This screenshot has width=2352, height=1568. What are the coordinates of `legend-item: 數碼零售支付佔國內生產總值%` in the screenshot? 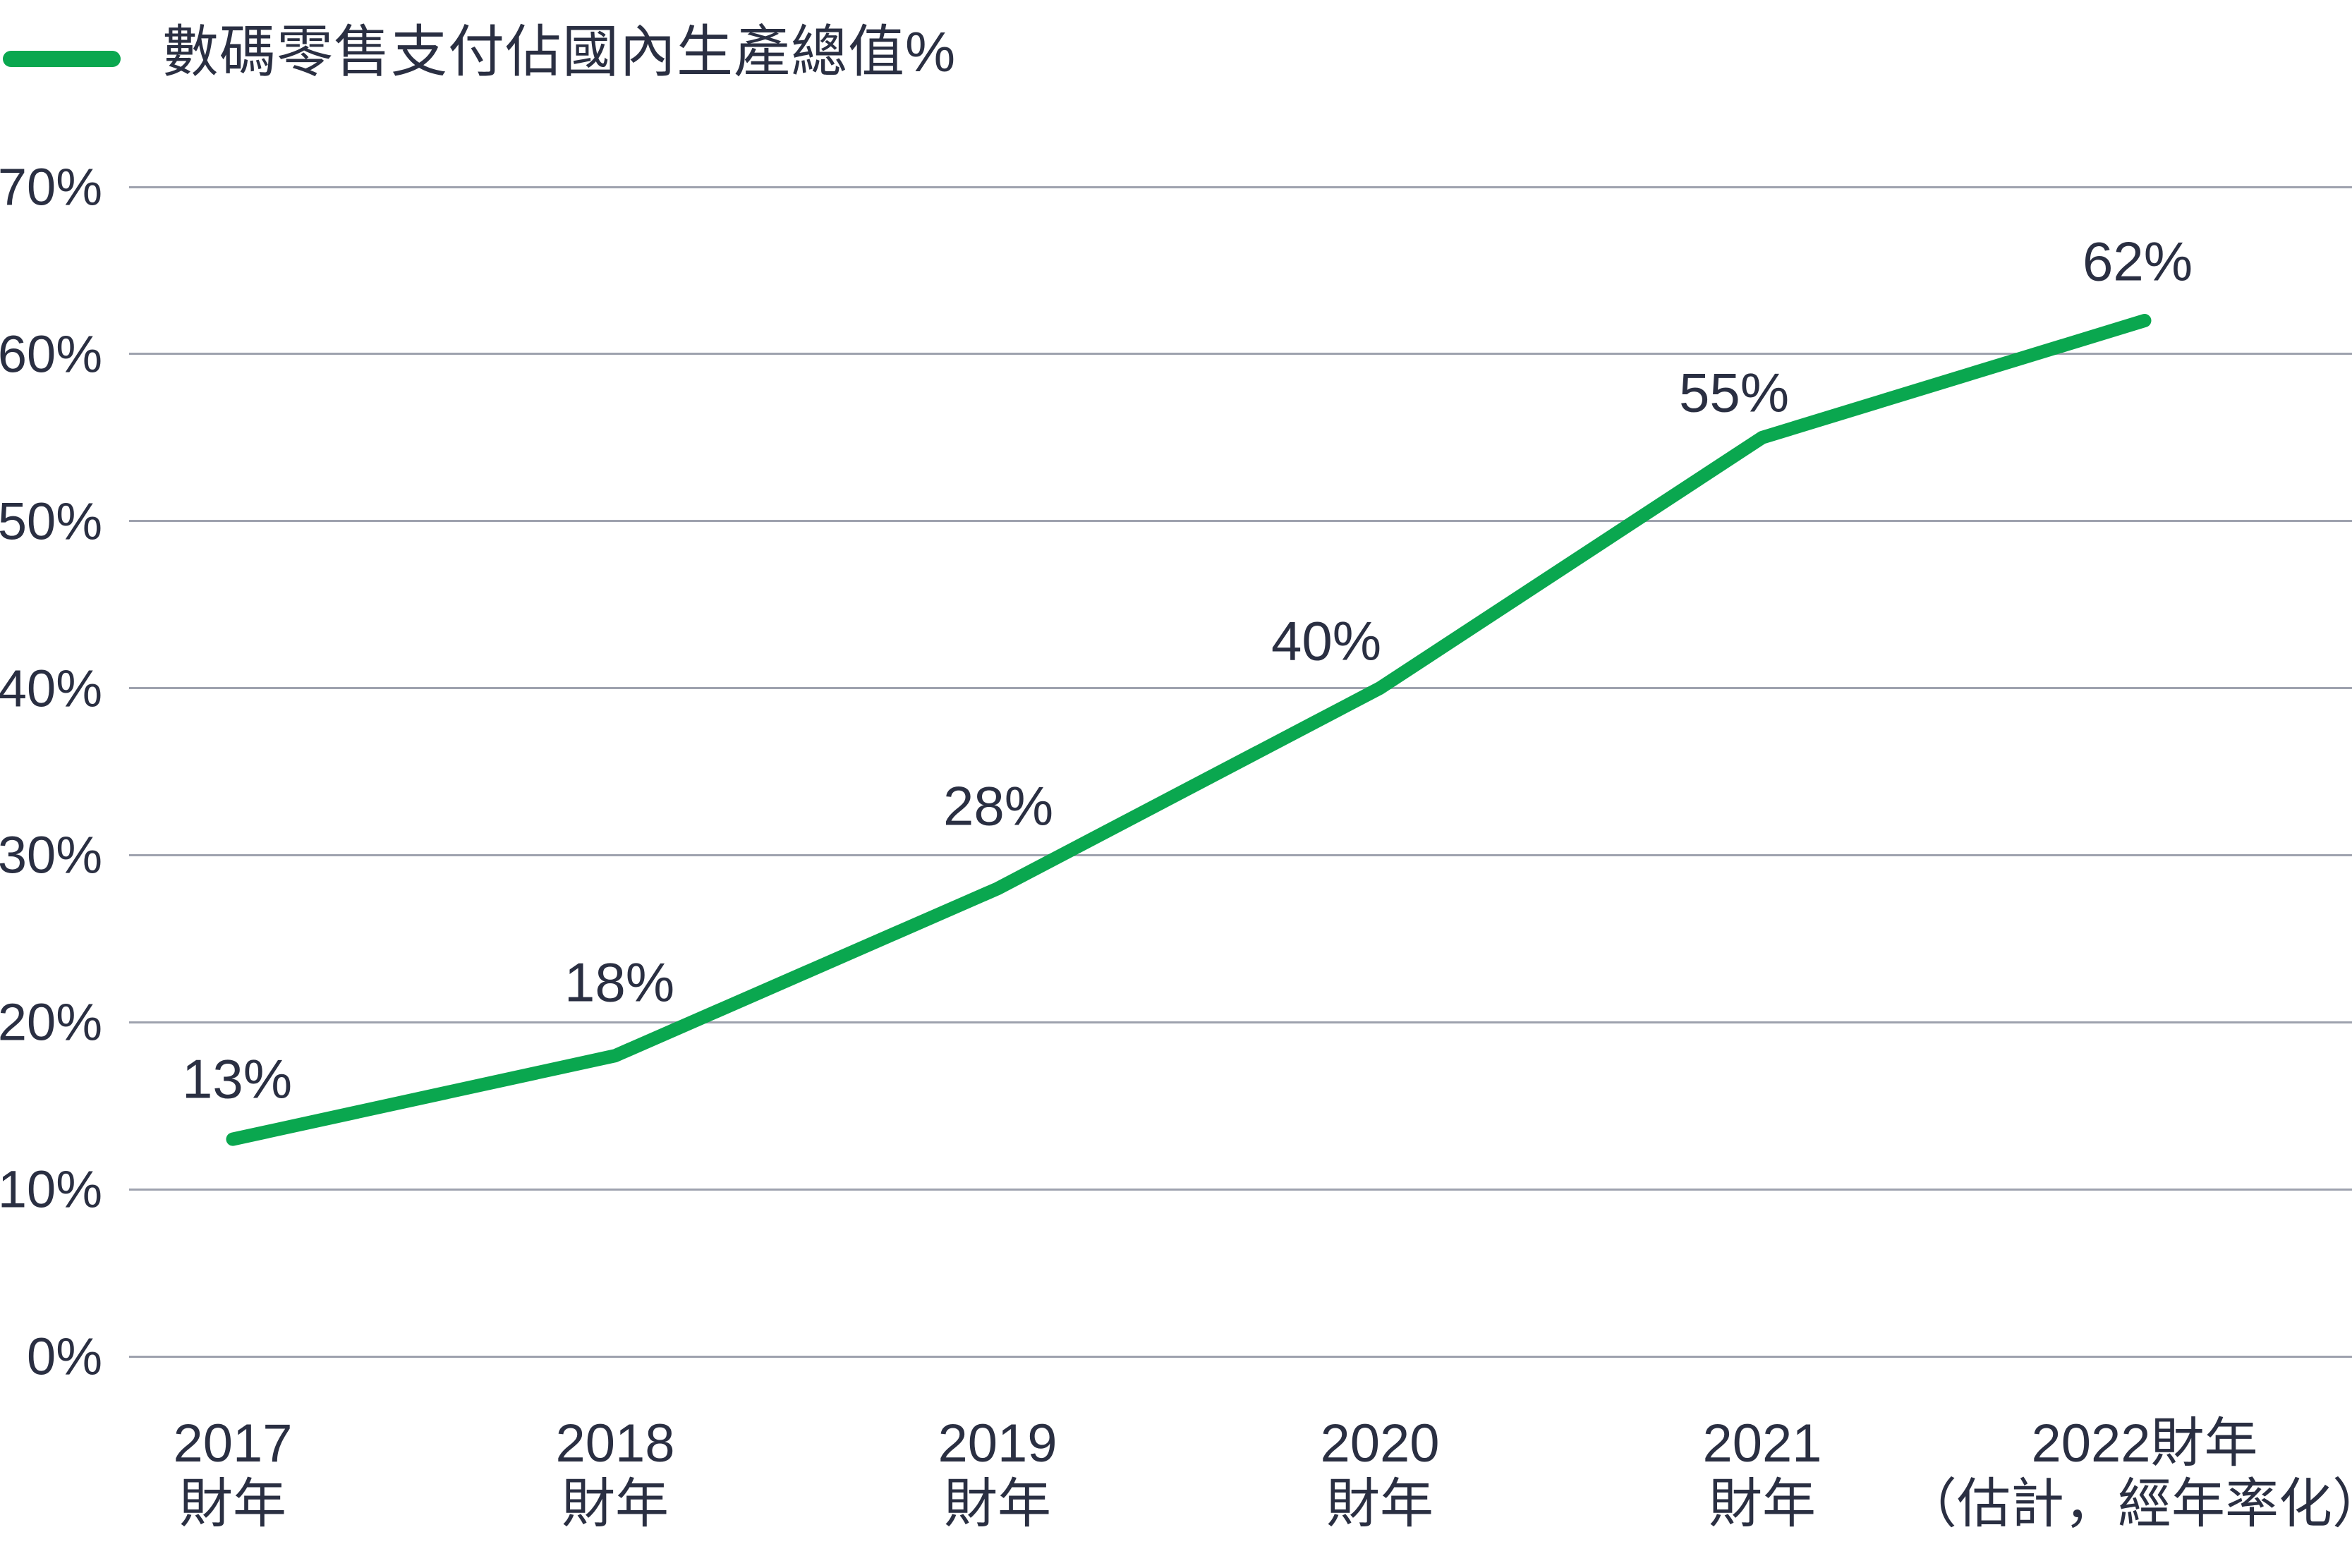 It's located at (494, 46).